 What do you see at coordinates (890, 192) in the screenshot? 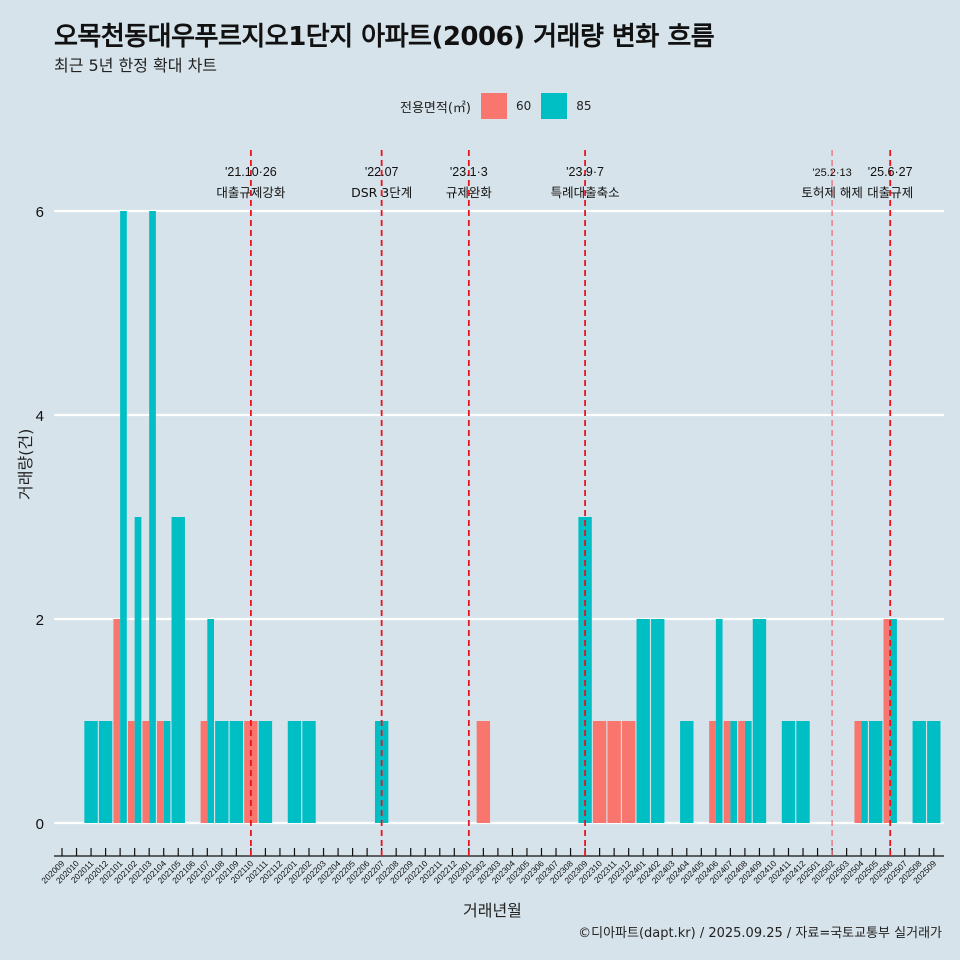
I see `event-name-label: 대출규제` at bounding box center [890, 192].